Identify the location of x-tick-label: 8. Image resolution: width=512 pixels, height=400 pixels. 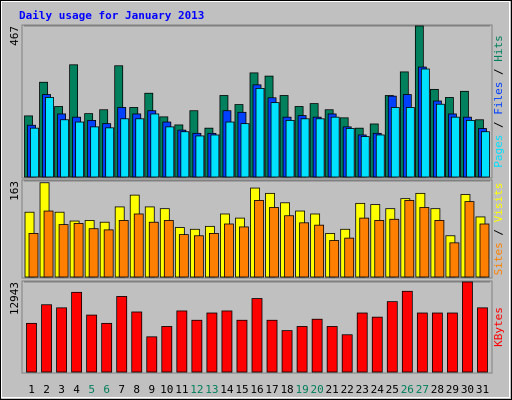
(136, 389).